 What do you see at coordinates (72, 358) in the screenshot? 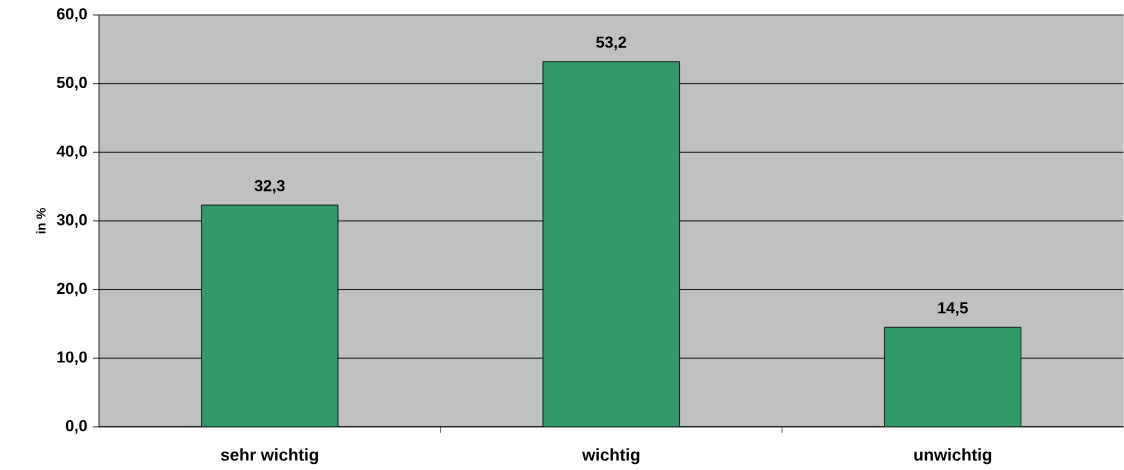
I see `y-tick-label: 10,0` at bounding box center [72, 358].